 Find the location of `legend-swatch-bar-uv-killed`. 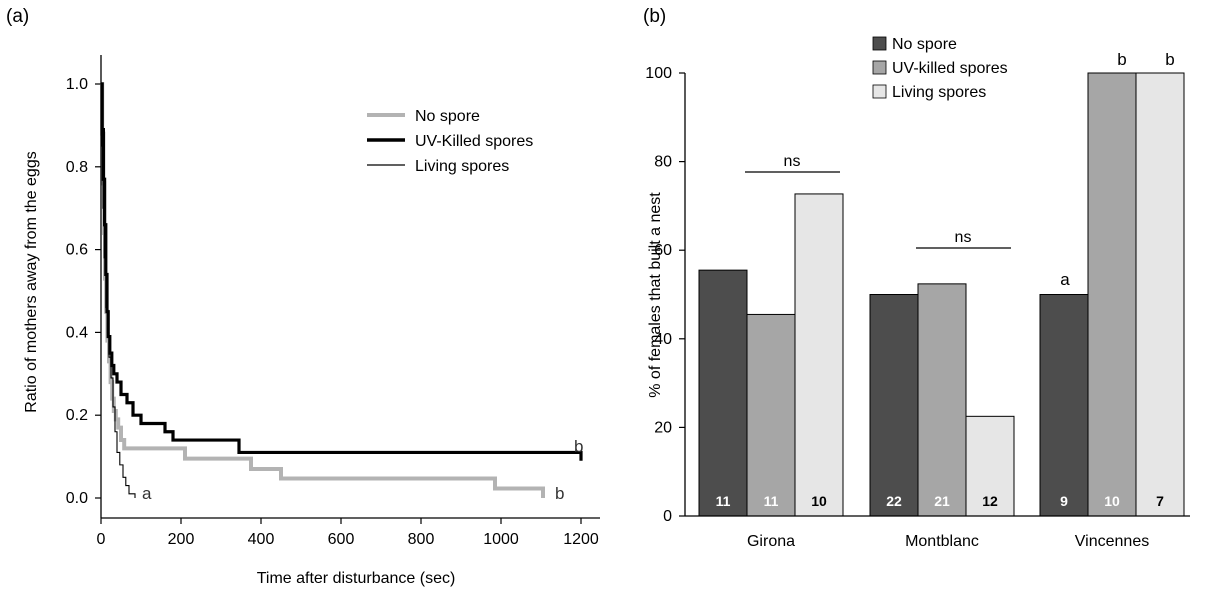

legend-swatch-bar-uv-killed is located at coordinates (879, 67).